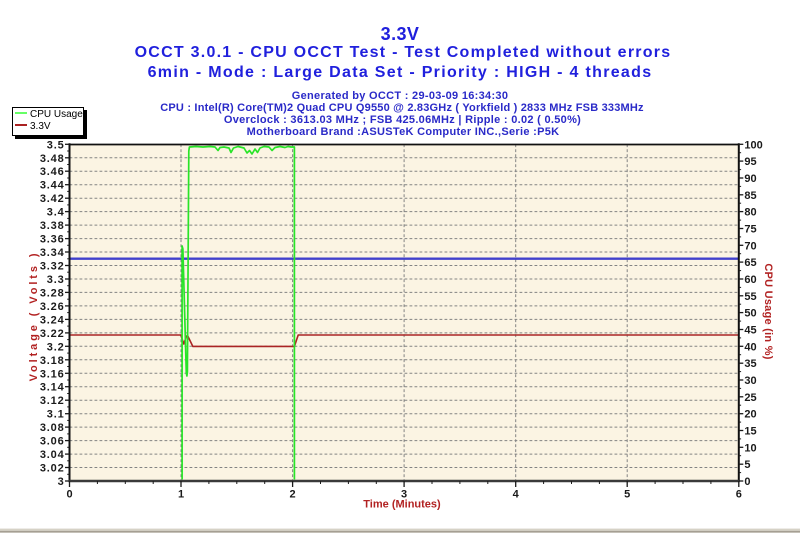 This screenshot has width=800, height=533. I want to click on svg-text: 20, so click(750, 415).